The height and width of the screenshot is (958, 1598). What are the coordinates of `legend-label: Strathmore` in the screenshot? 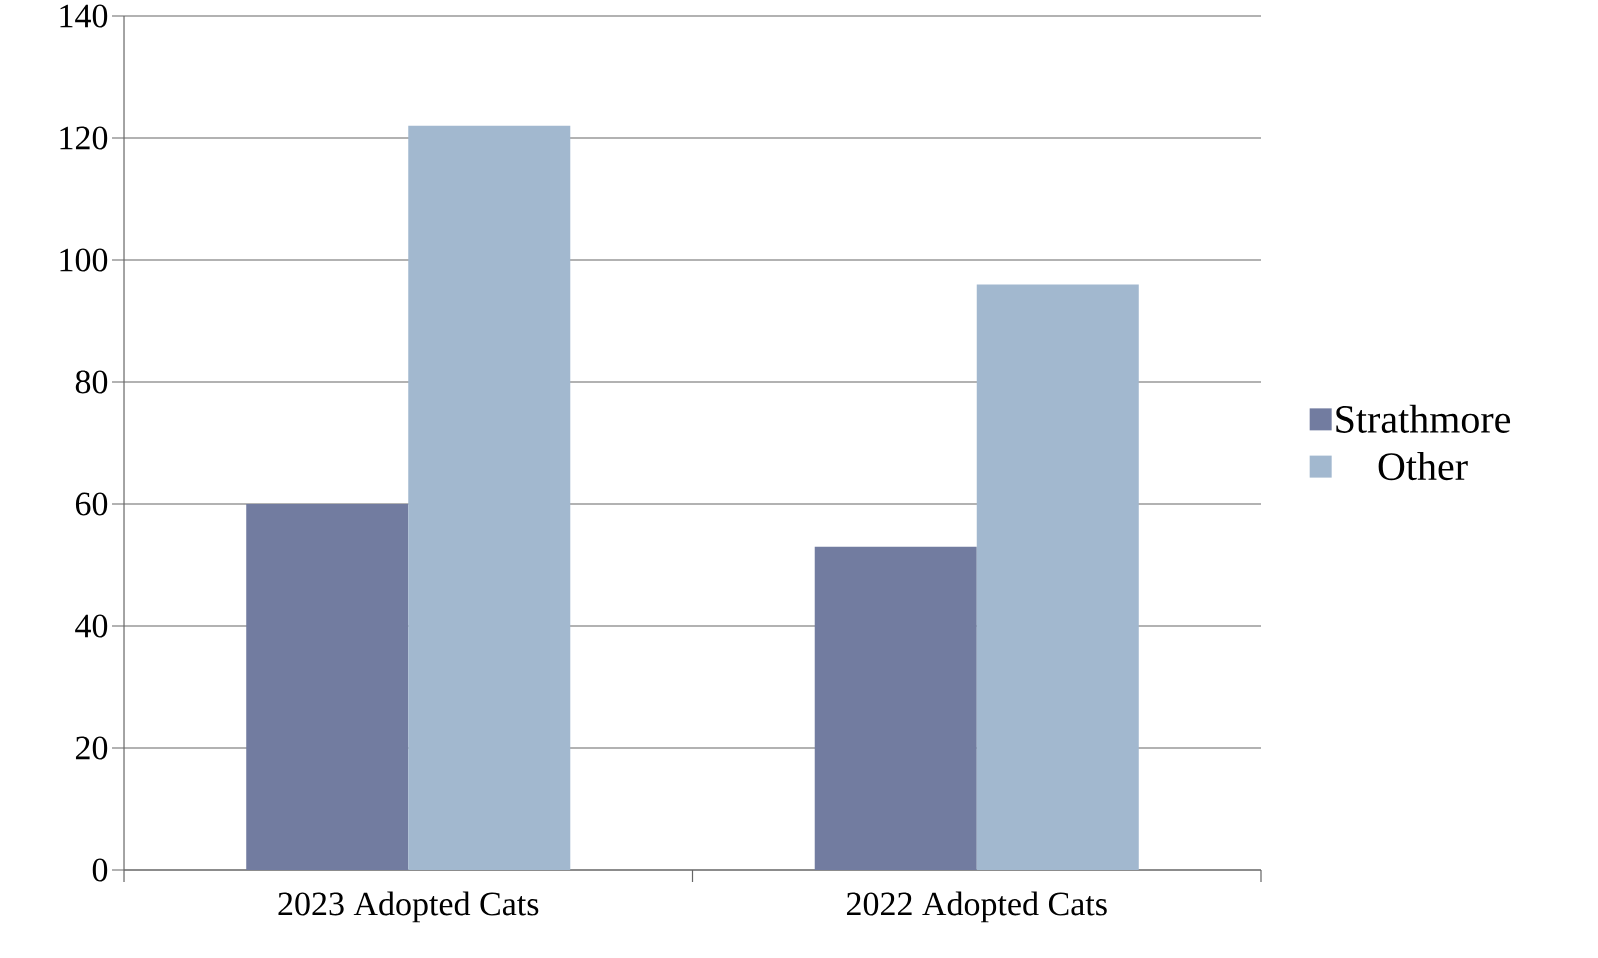 It's located at (1423, 418).